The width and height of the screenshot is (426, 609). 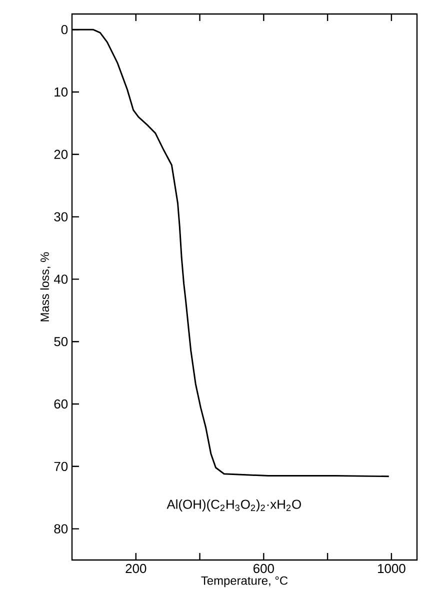 What do you see at coordinates (61, 92) in the screenshot?
I see `y-tick-label: 10` at bounding box center [61, 92].